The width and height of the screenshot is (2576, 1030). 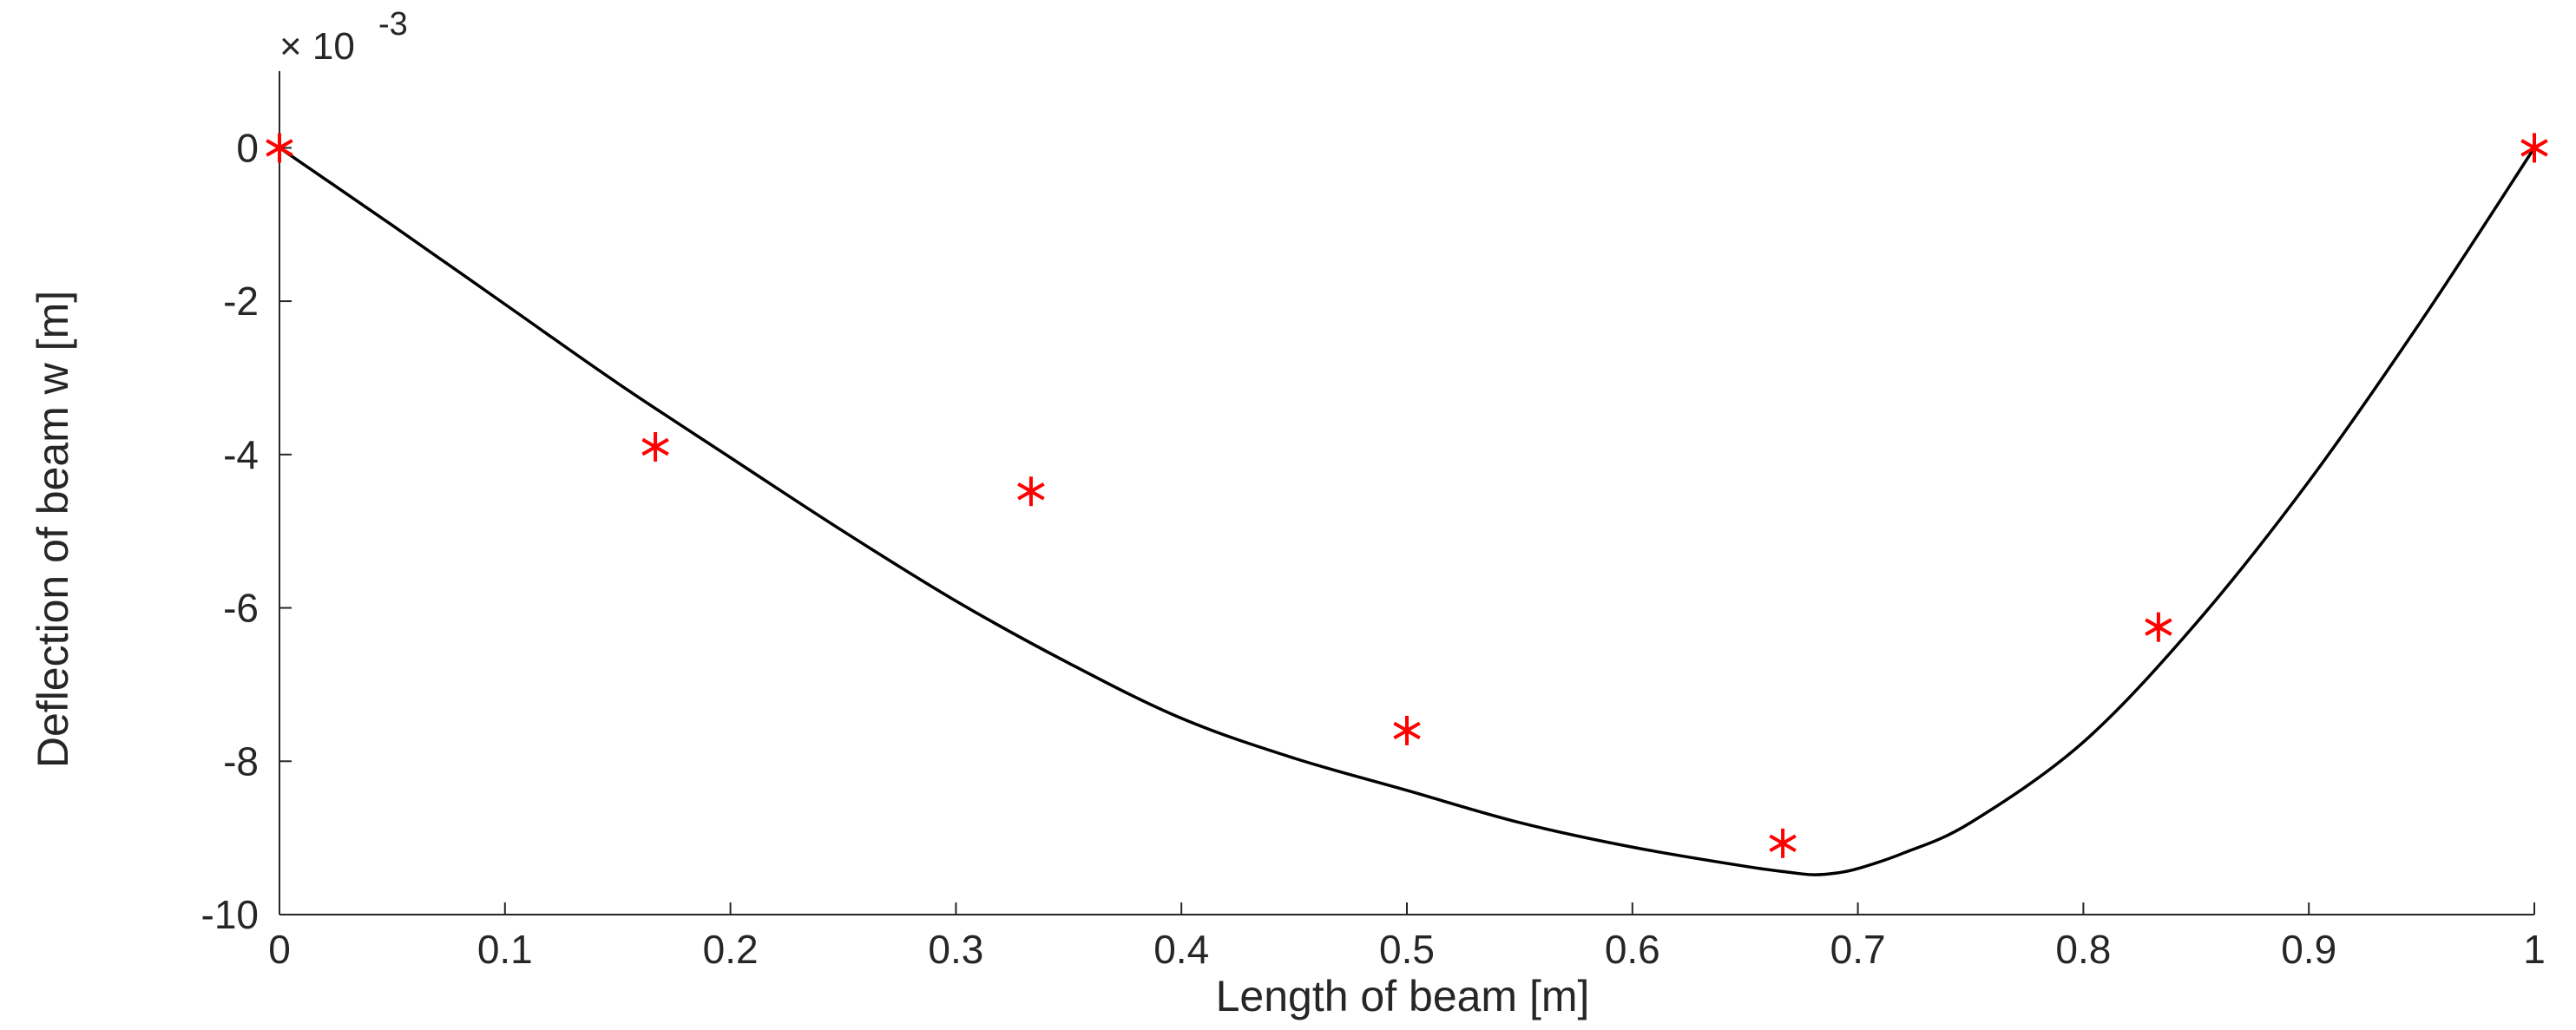 I want to click on x-tick-label: 0, so click(x=279, y=949).